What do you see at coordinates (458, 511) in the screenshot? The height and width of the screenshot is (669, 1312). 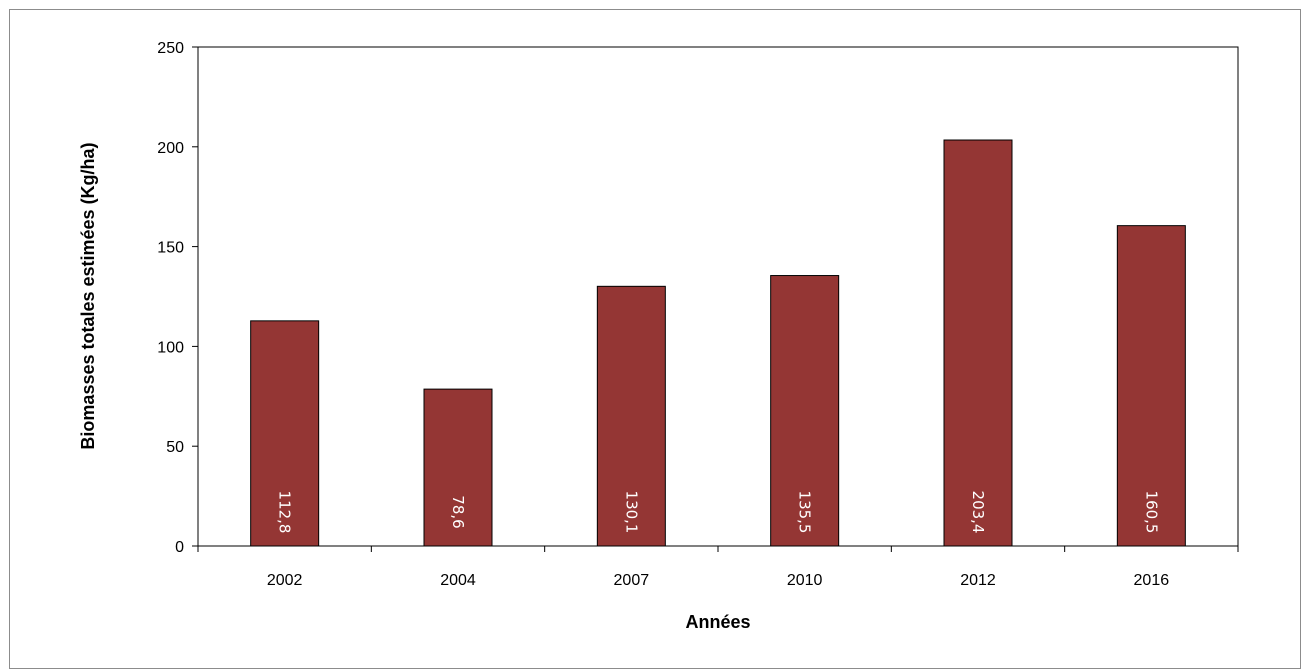 I see `data-label-2004: 78,6` at bounding box center [458, 511].